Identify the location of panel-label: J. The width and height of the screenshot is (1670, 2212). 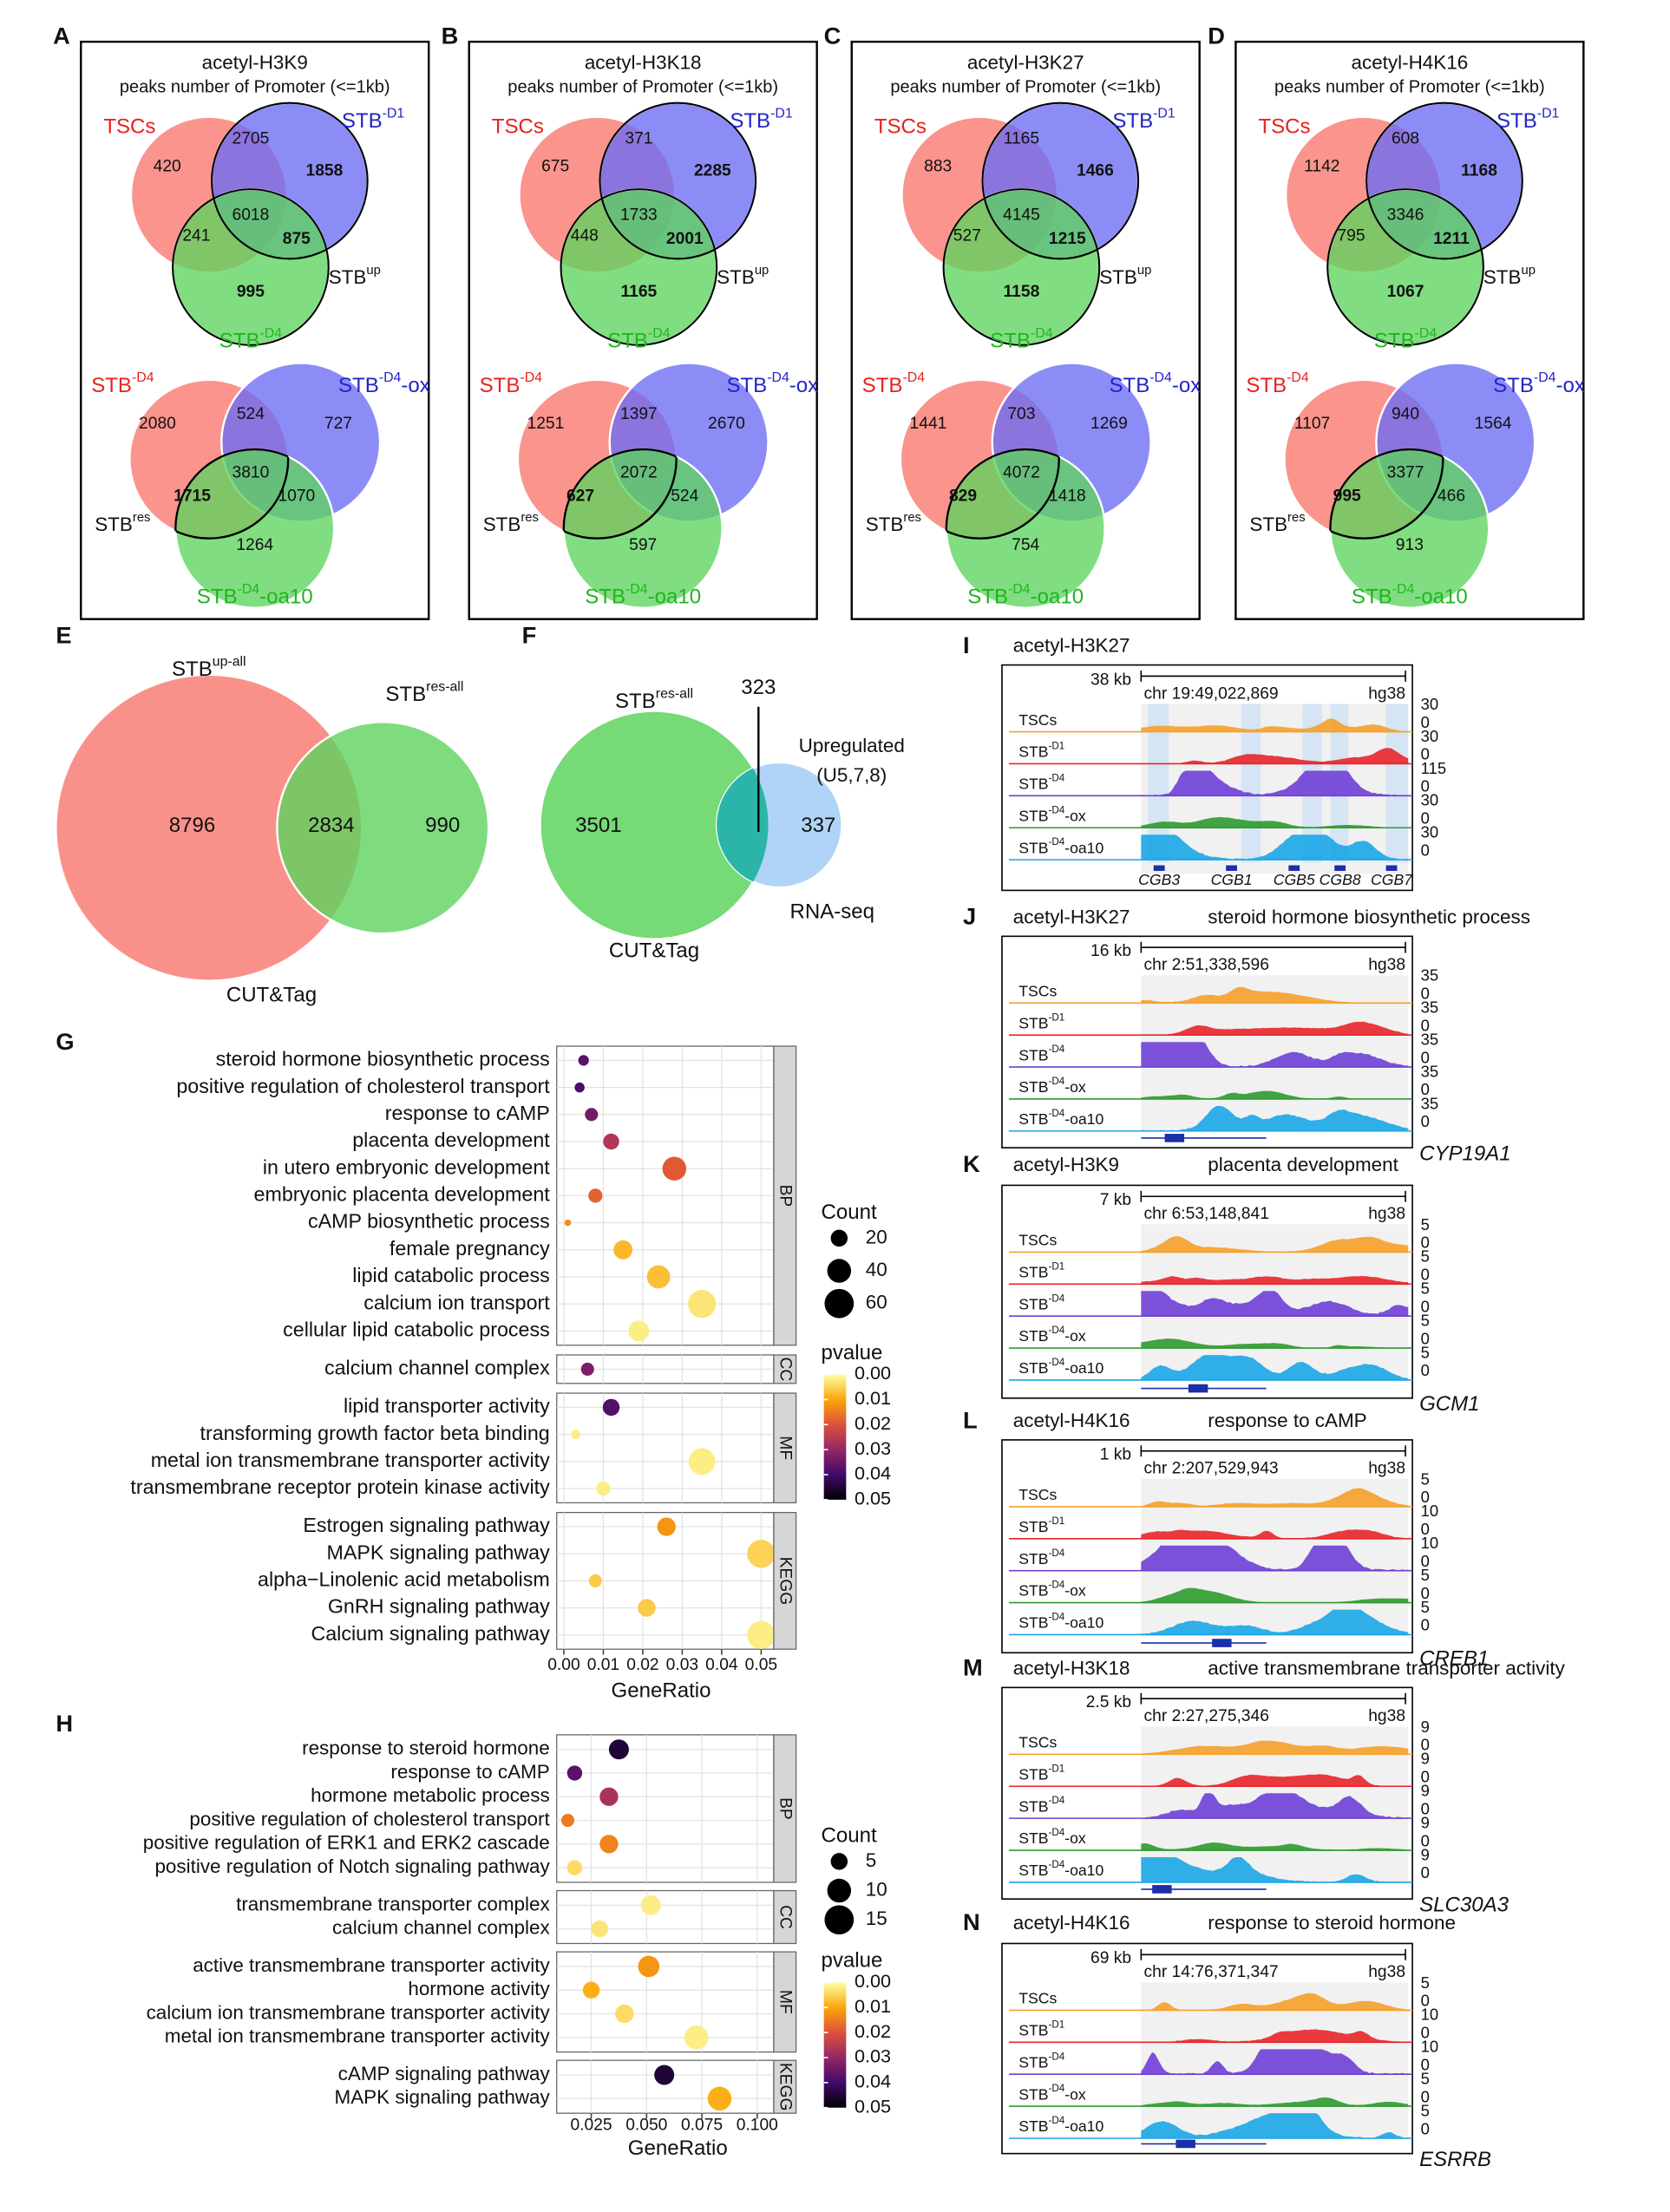
(969, 917).